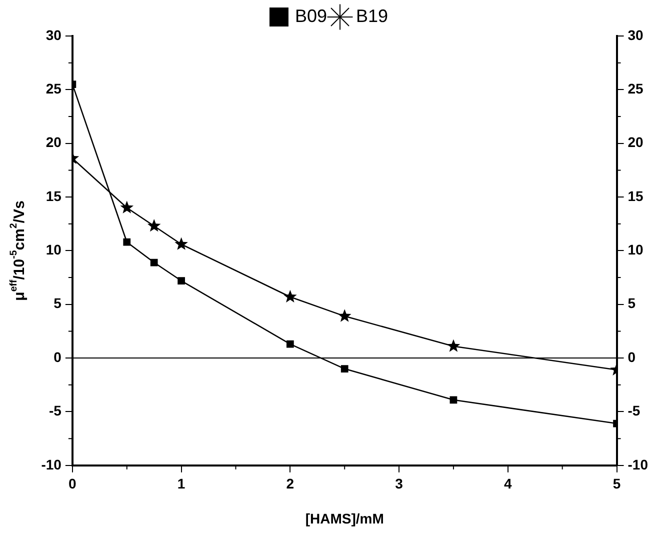 This screenshot has height=540, width=660. Describe the element at coordinates (632, 356) in the screenshot. I see `y2-tick-label: 0` at that location.